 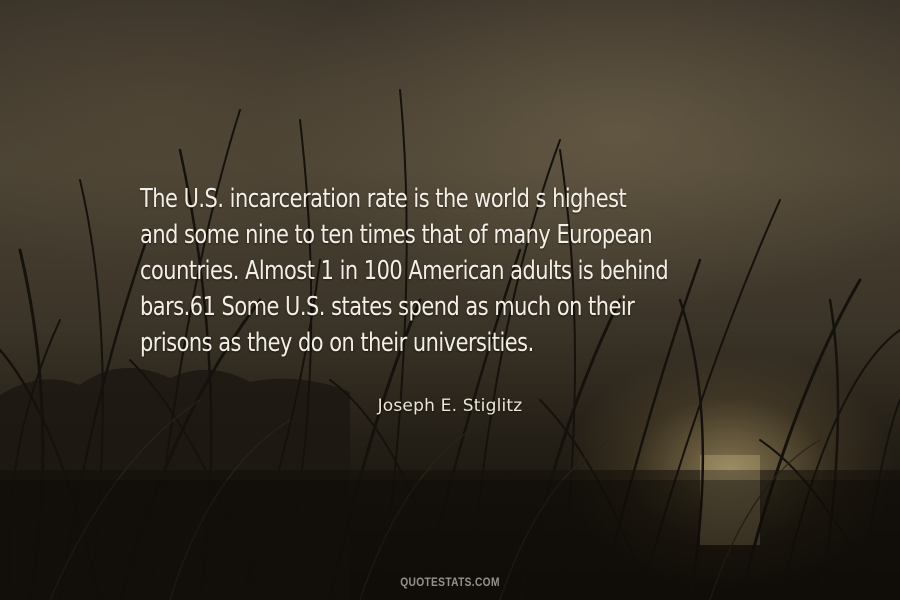 What do you see at coordinates (450, 582) in the screenshot?
I see `site-watermark: QUOTESTATS.COM` at bounding box center [450, 582].